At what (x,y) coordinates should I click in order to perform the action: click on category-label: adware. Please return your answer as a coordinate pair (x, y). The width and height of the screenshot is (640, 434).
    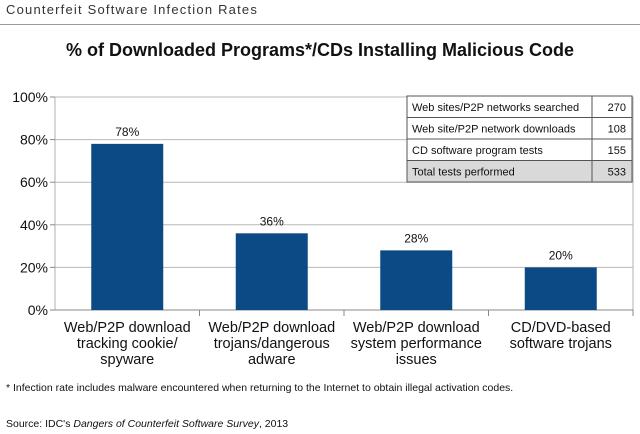
    Looking at the image, I should click on (272, 360).